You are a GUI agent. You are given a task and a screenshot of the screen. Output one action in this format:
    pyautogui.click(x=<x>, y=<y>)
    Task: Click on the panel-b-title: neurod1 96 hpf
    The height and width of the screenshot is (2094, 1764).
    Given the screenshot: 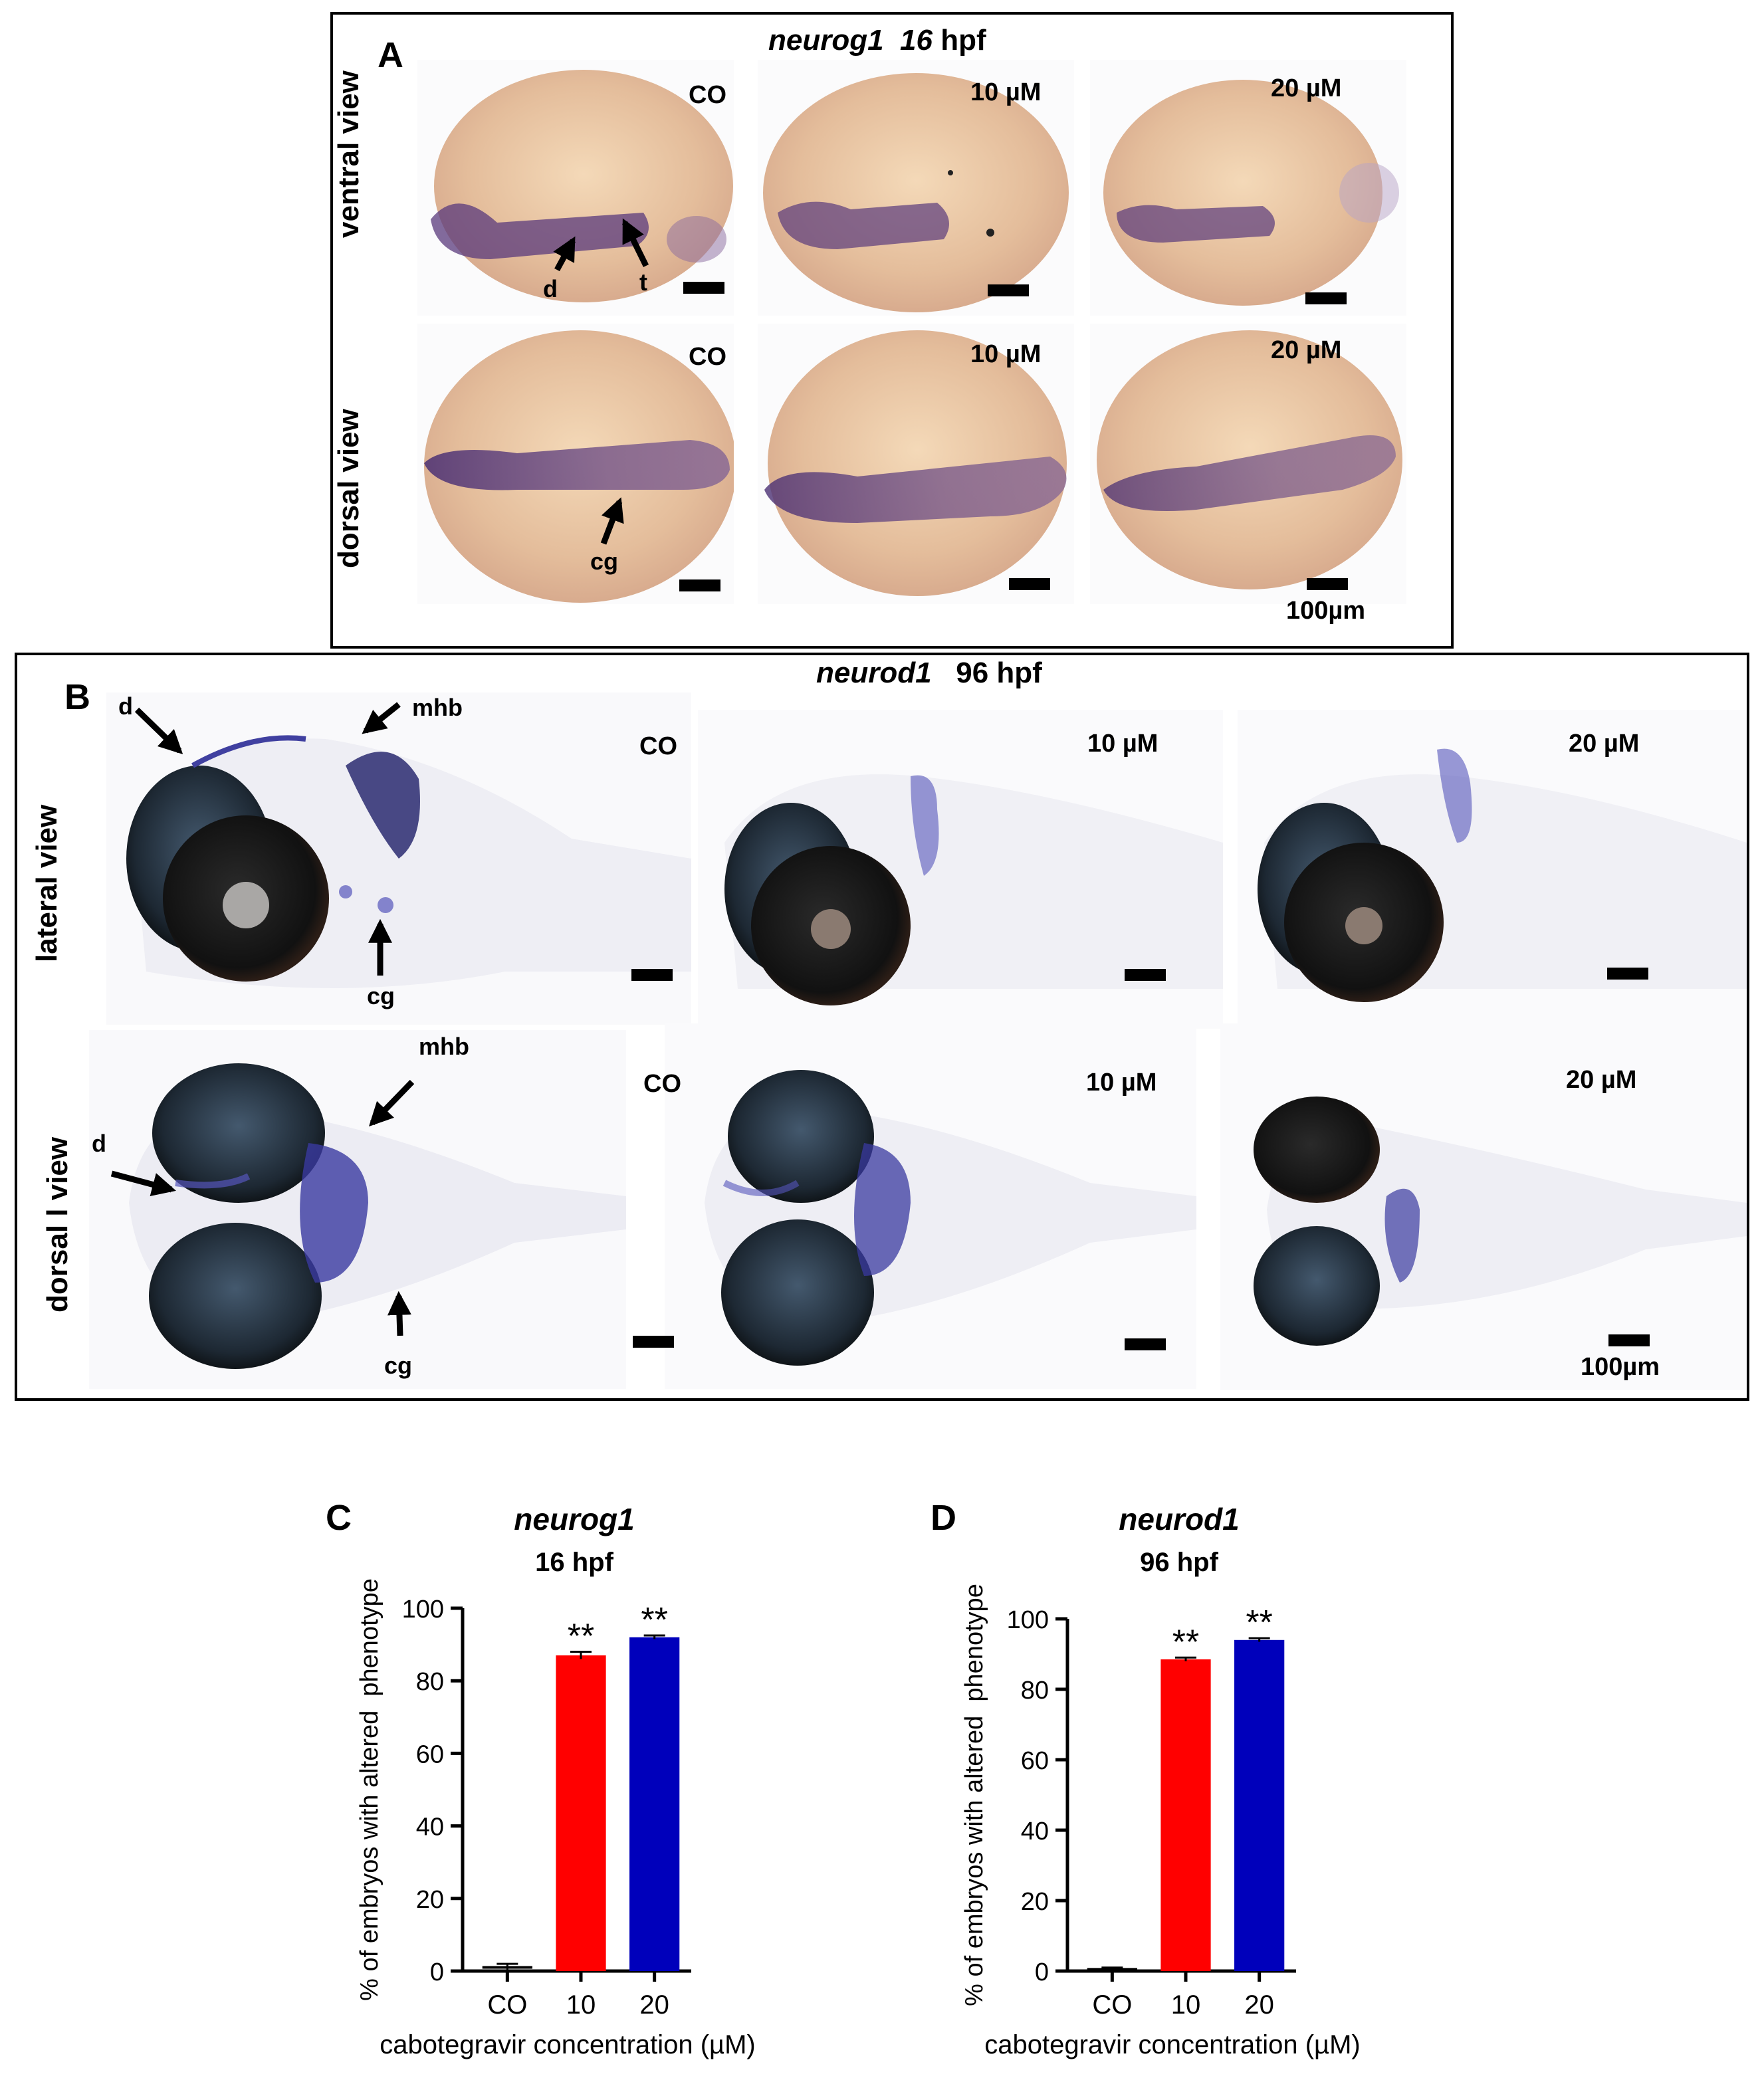 What is the action you would take?
    pyautogui.click(x=929, y=674)
    